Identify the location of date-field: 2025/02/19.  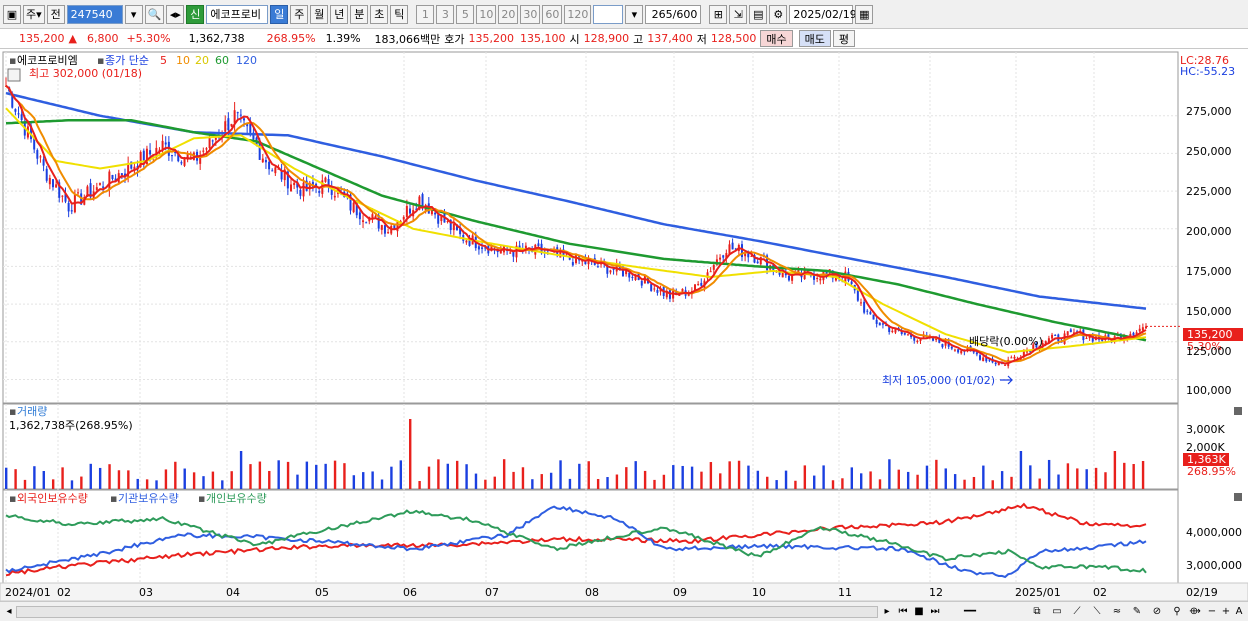
(823, 14).